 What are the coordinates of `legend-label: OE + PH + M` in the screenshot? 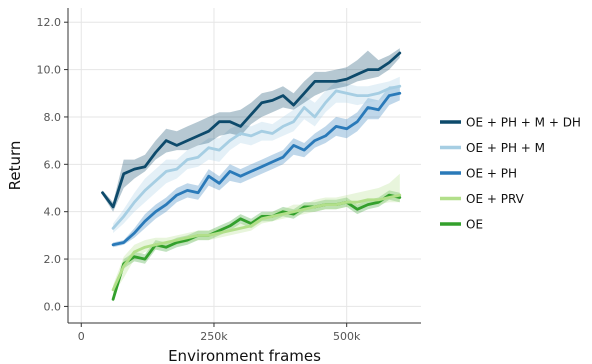 It's located at (505, 148).